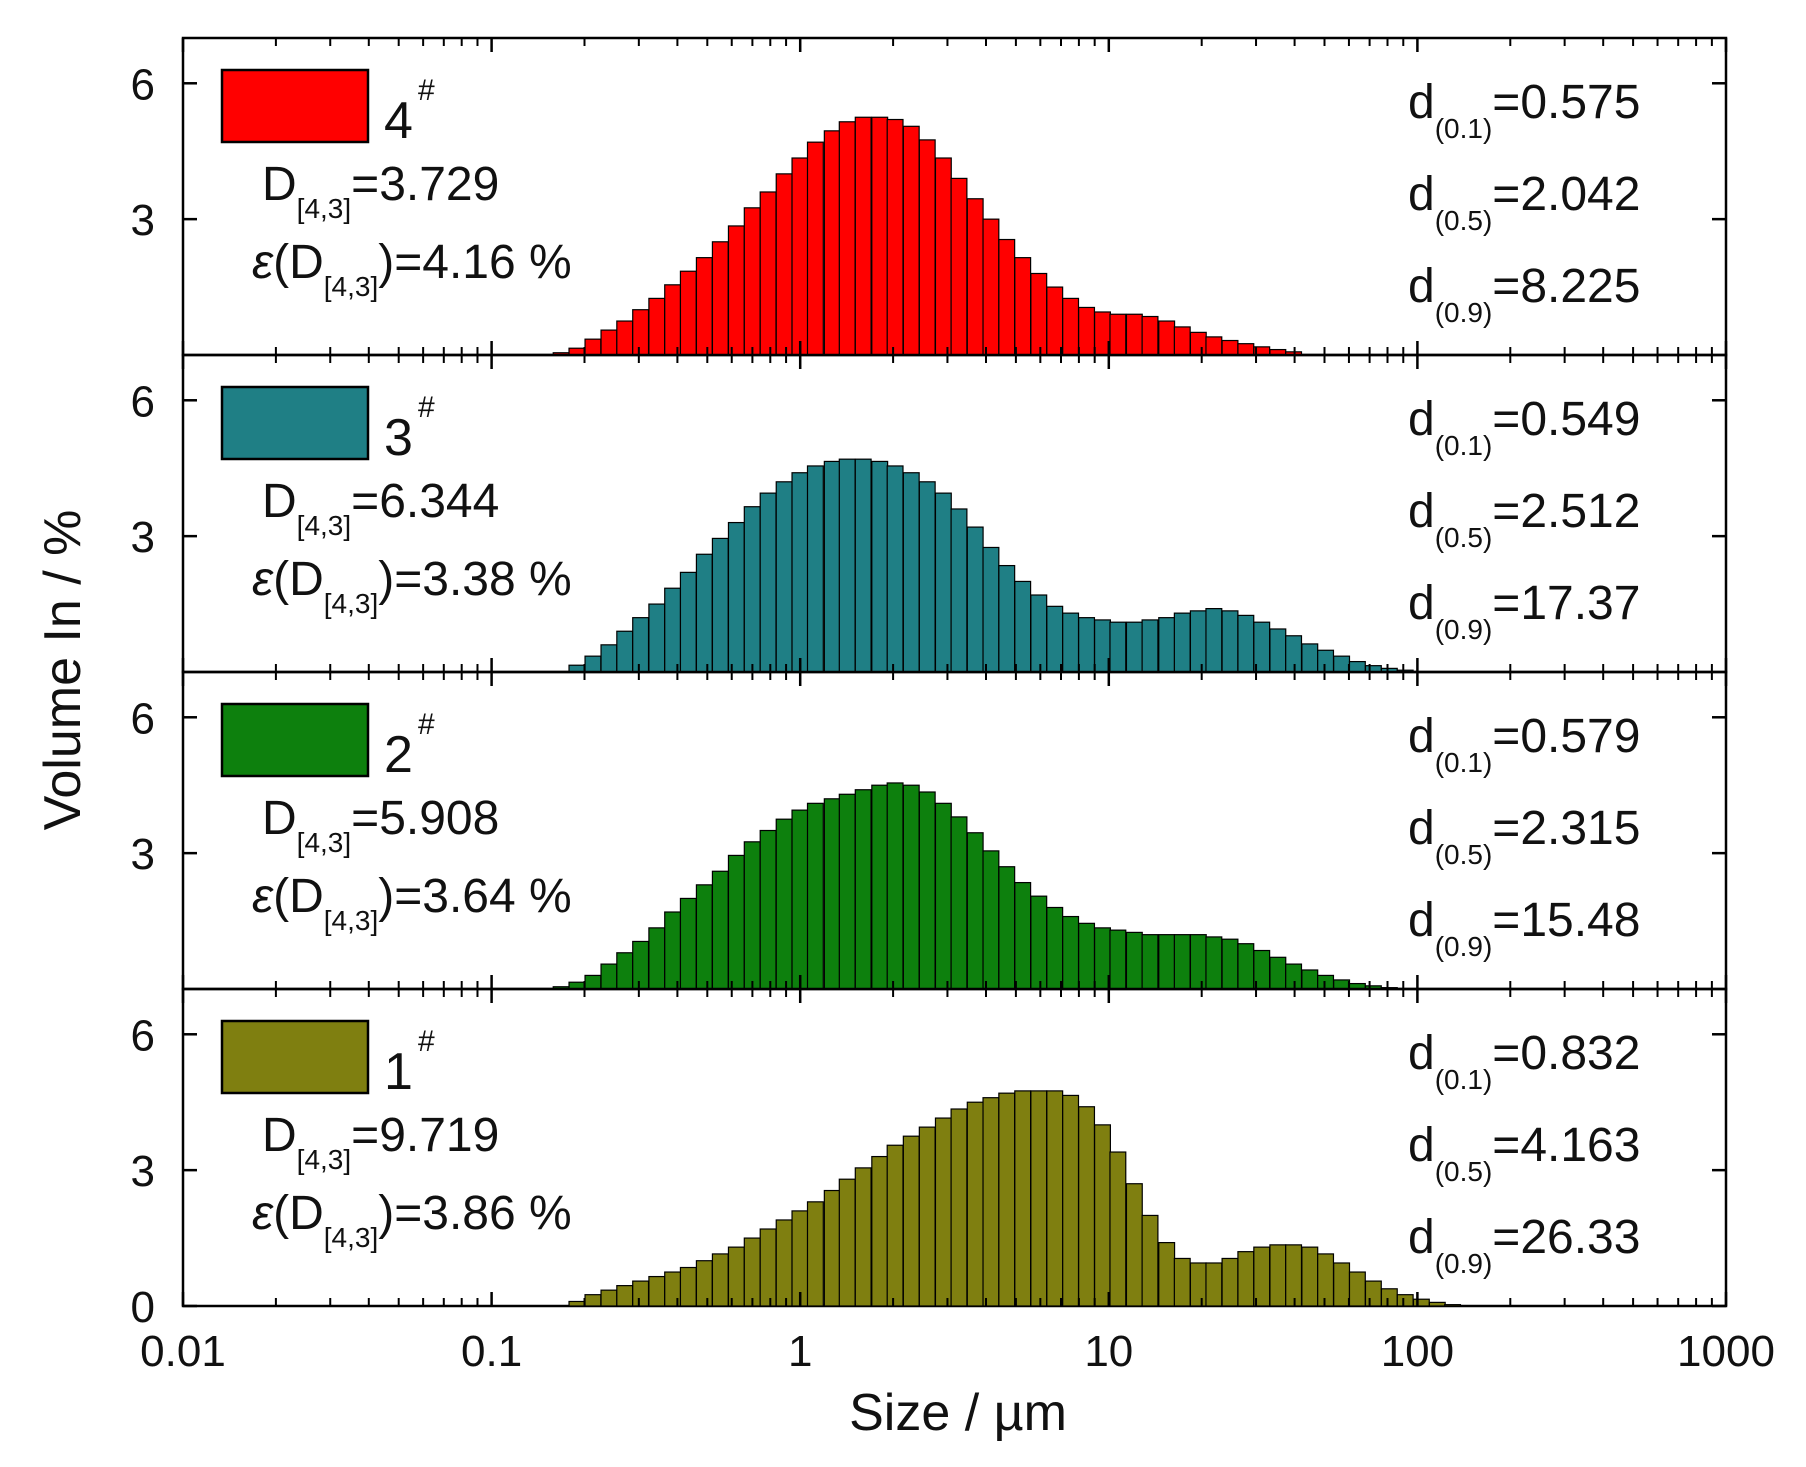  Describe the element at coordinates (425, 818) in the screenshot. I see `d43-value: =5.908` at that location.